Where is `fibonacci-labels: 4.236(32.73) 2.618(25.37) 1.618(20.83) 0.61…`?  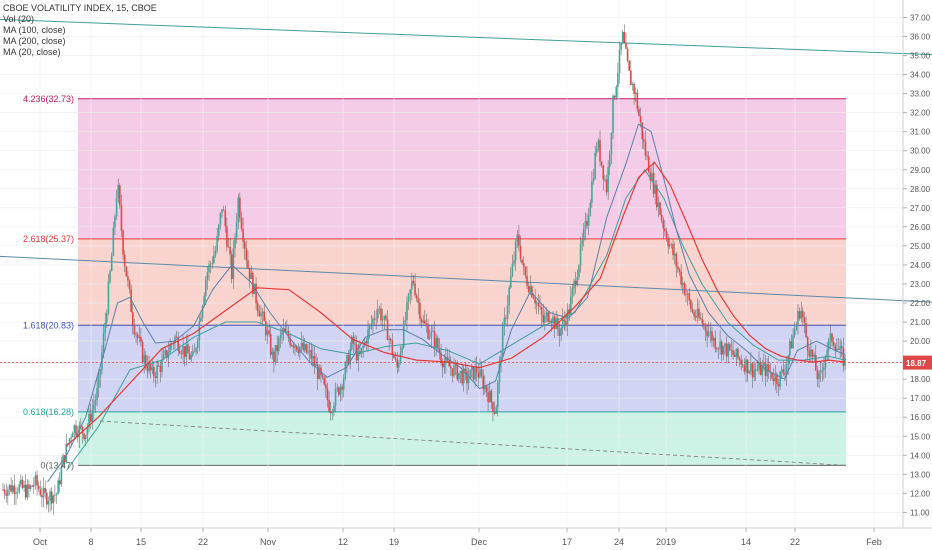 fibonacci-labels: 4.236(32.73) 2.618(25.37) 1.618(20.83) 0.61… is located at coordinates (48, 282).